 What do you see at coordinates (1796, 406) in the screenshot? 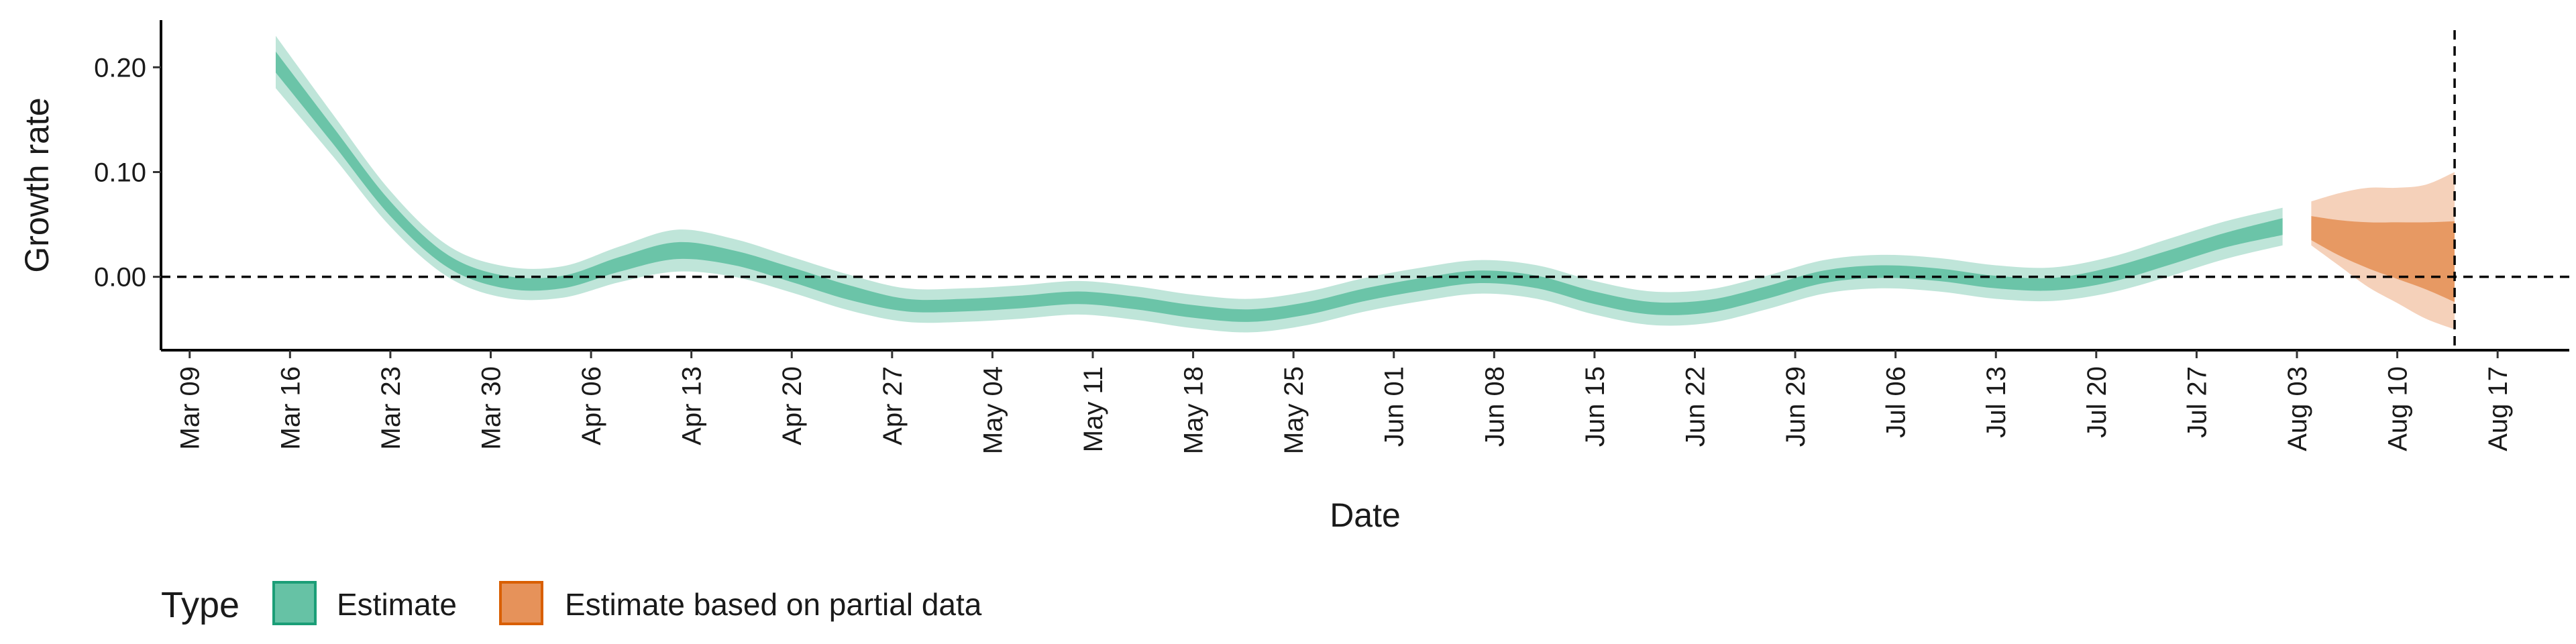
I see `x-tick-label: Jun 29` at bounding box center [1796, 406].